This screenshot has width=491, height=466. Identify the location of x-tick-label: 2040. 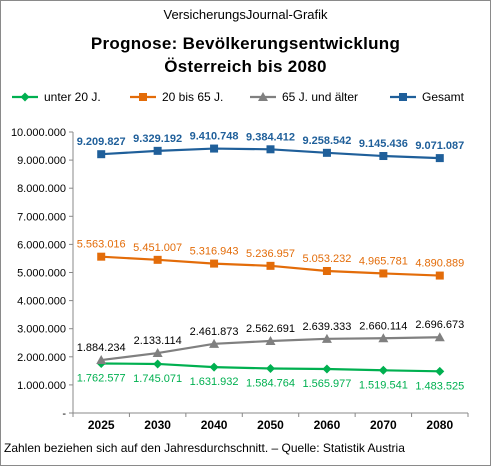
(214, 425).